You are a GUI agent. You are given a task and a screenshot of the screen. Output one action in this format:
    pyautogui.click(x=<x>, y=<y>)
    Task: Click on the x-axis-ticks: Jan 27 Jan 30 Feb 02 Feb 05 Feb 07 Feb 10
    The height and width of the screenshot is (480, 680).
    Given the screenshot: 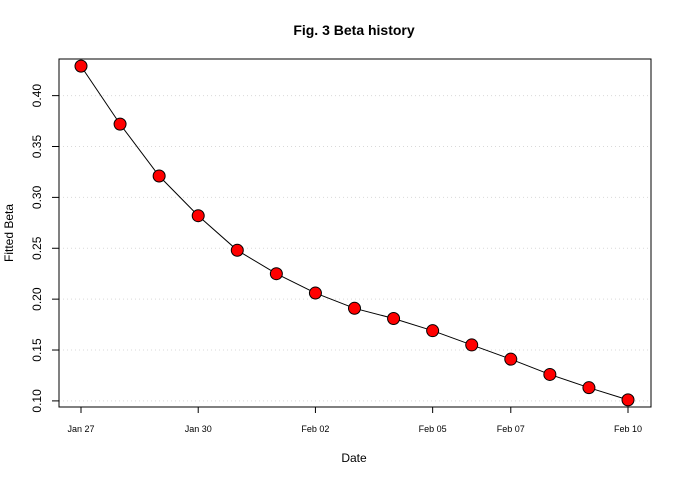 What is the action you would take?
    pyautogui.click(x=354, y=420)
    